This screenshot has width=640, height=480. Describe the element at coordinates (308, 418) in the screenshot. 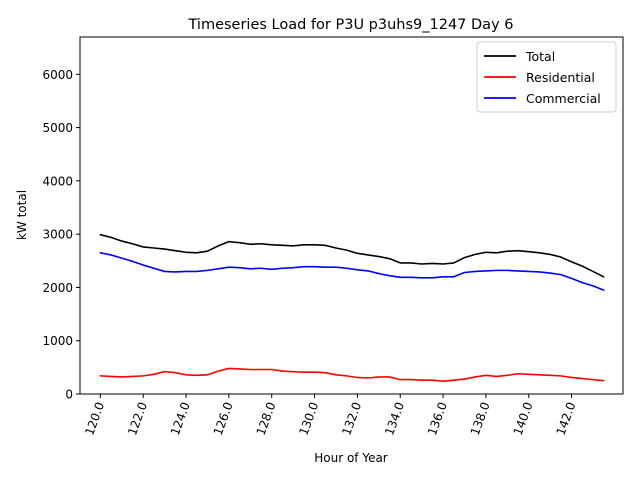

I see `x-tick-label: 130.0` at that location.